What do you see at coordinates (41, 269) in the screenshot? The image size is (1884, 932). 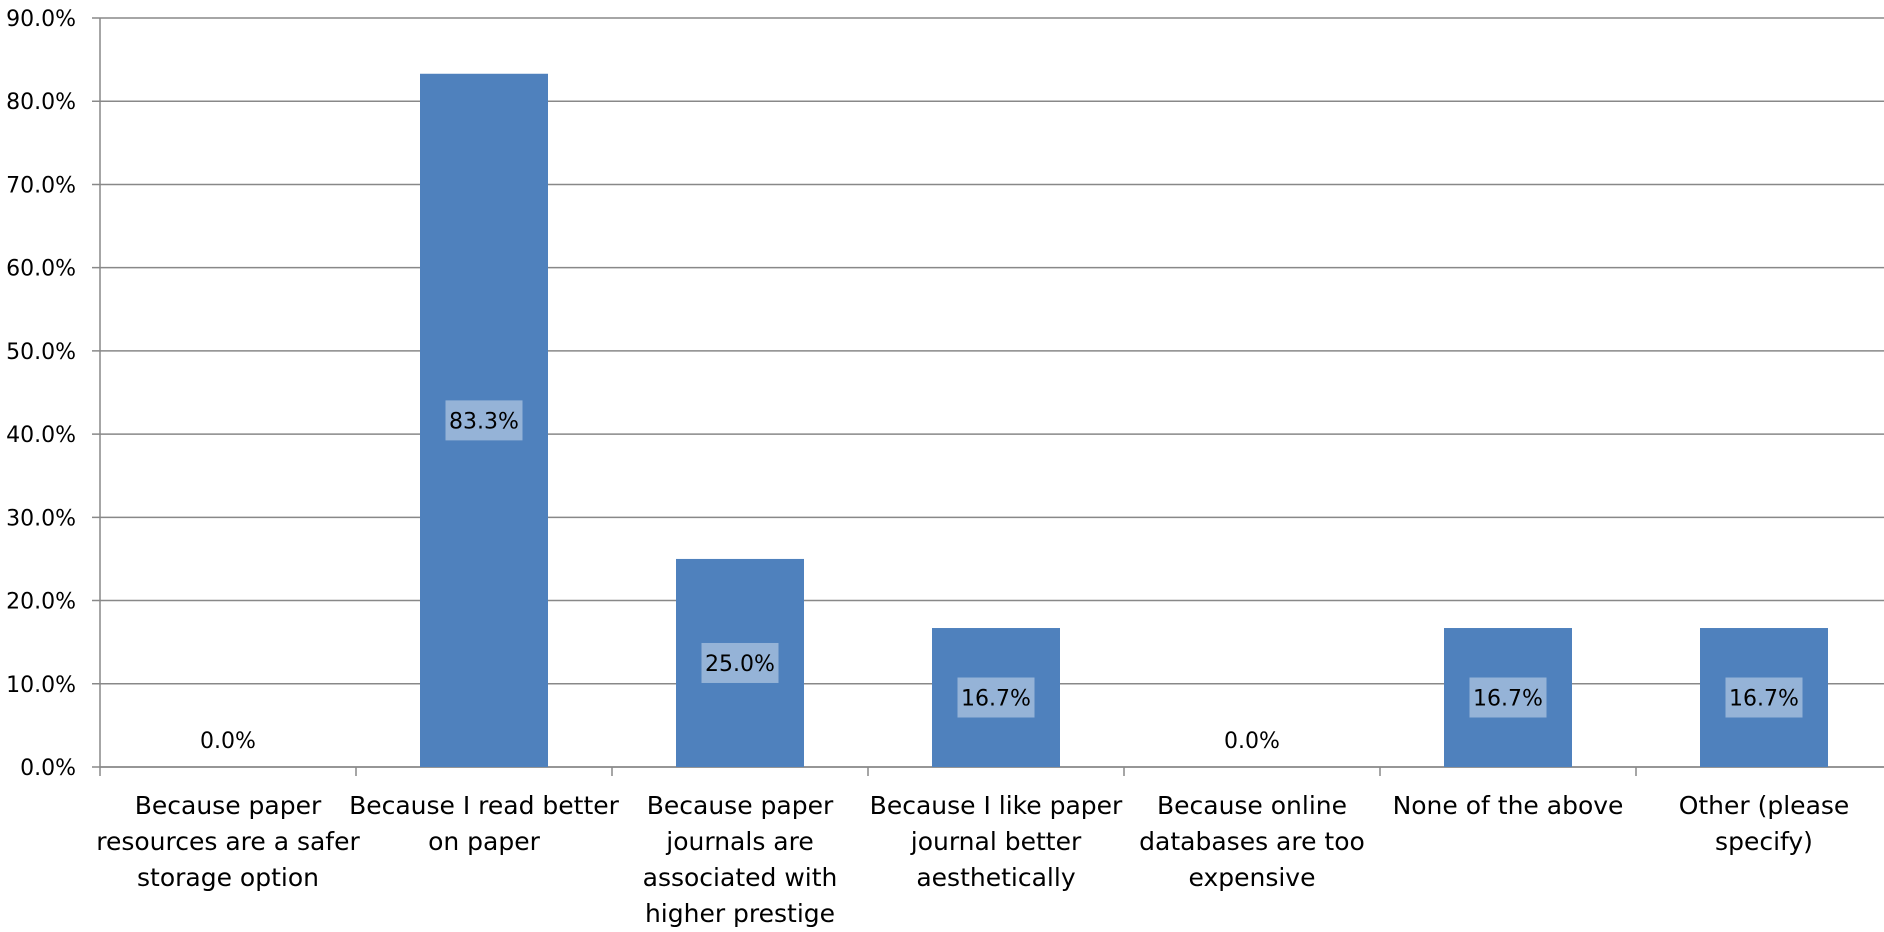 I see `y-tick-label: 60.0%` at bounding box center [41, 269].